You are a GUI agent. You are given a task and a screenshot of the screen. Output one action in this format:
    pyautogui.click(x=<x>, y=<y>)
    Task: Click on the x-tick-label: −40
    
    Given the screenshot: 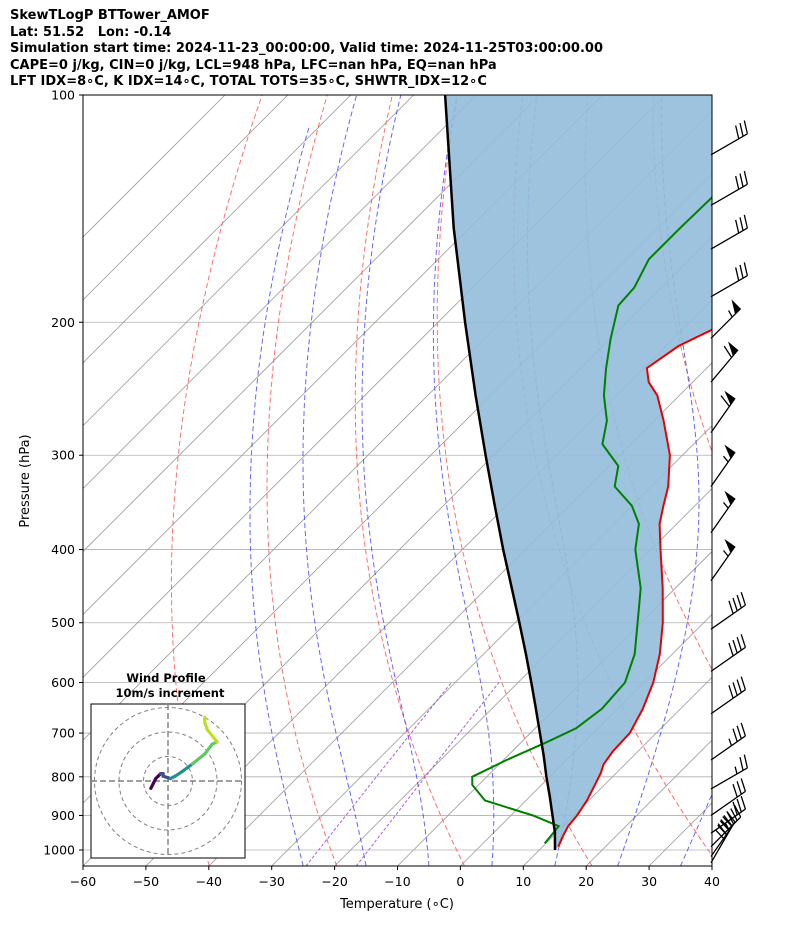 What is the action you would take?
    pyautogui.click(x=209, y=881)
    